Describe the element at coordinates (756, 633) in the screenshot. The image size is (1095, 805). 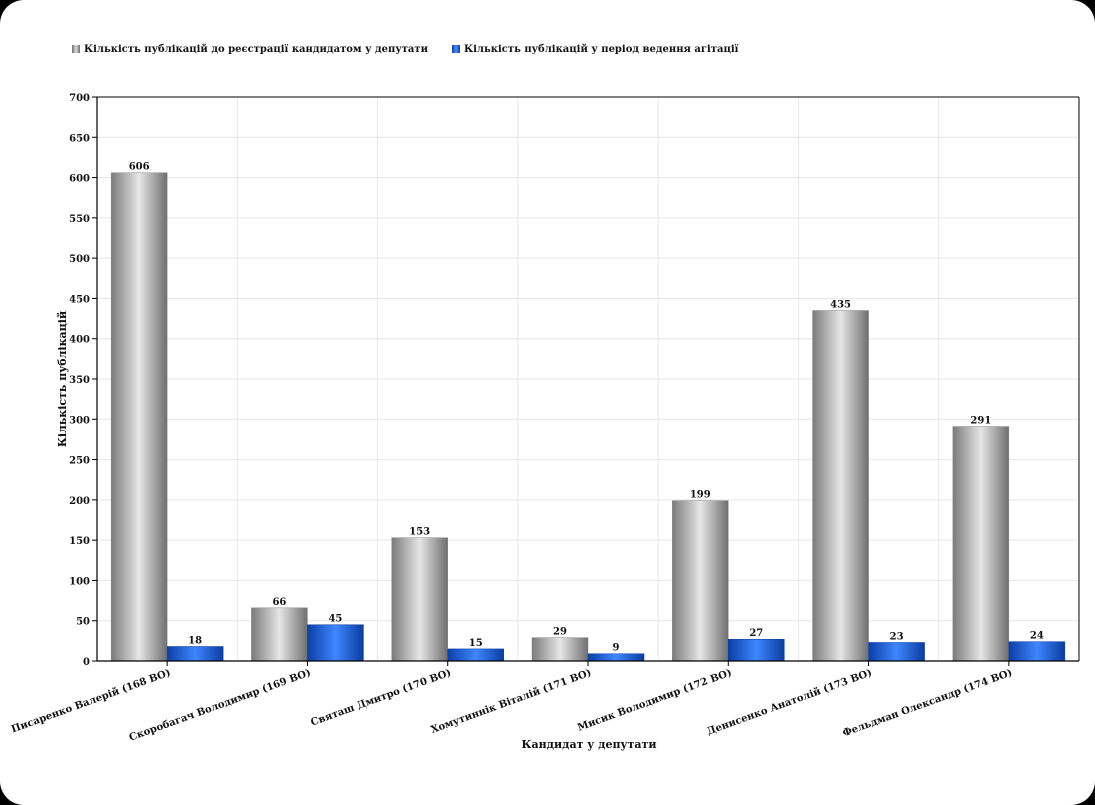
I see `bar-value-label: 27` at that location.